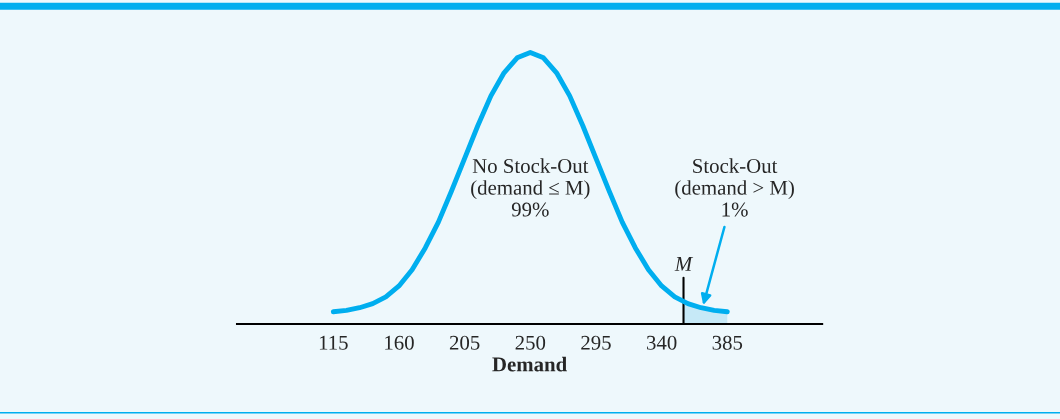 The height and width of the screenshot is (419, 1060). I want to click on x-tick-label: 160, so click(399, 342).